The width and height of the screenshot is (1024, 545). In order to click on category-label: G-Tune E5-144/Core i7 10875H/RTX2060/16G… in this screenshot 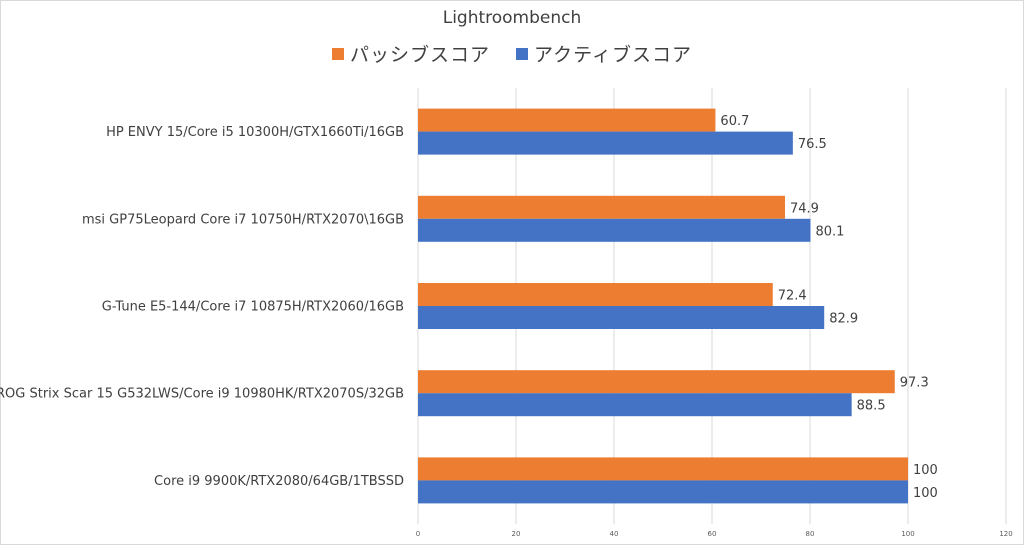, I will do `click(253, 307)`.